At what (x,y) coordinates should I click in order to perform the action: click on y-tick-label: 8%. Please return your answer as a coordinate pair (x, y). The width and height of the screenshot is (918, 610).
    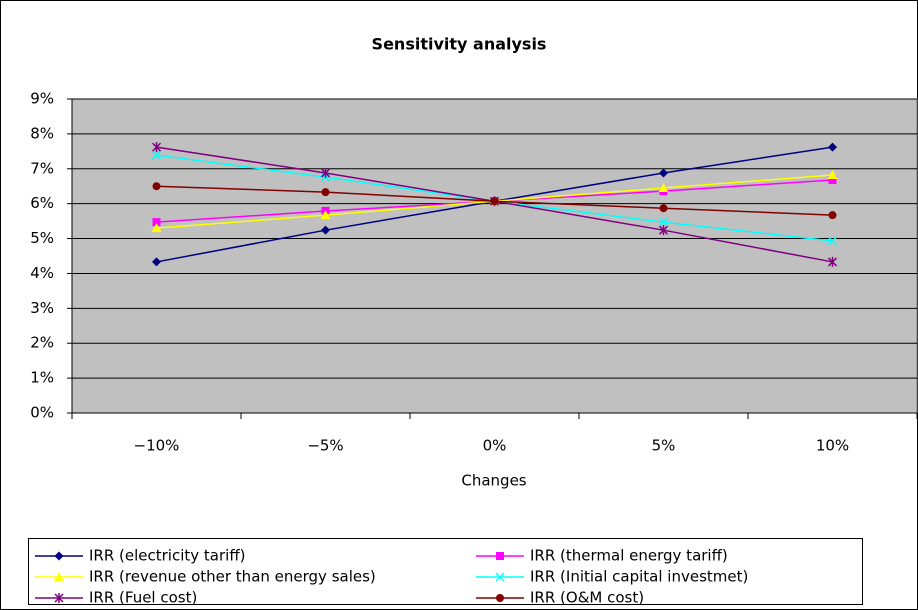
    Looking at the image, I should click on (42, 133).